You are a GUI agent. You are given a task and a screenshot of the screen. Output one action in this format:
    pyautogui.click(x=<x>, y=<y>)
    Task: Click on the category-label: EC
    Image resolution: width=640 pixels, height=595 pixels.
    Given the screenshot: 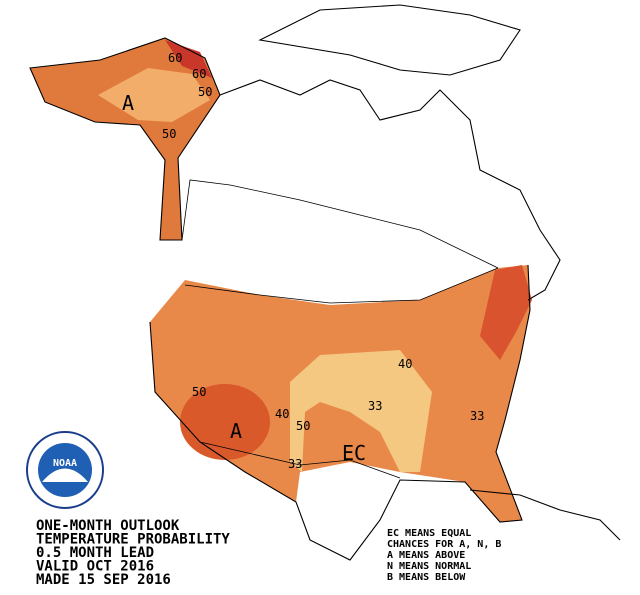 What is the action you would take?
    pyautogui.click(x=354, y=453)
    